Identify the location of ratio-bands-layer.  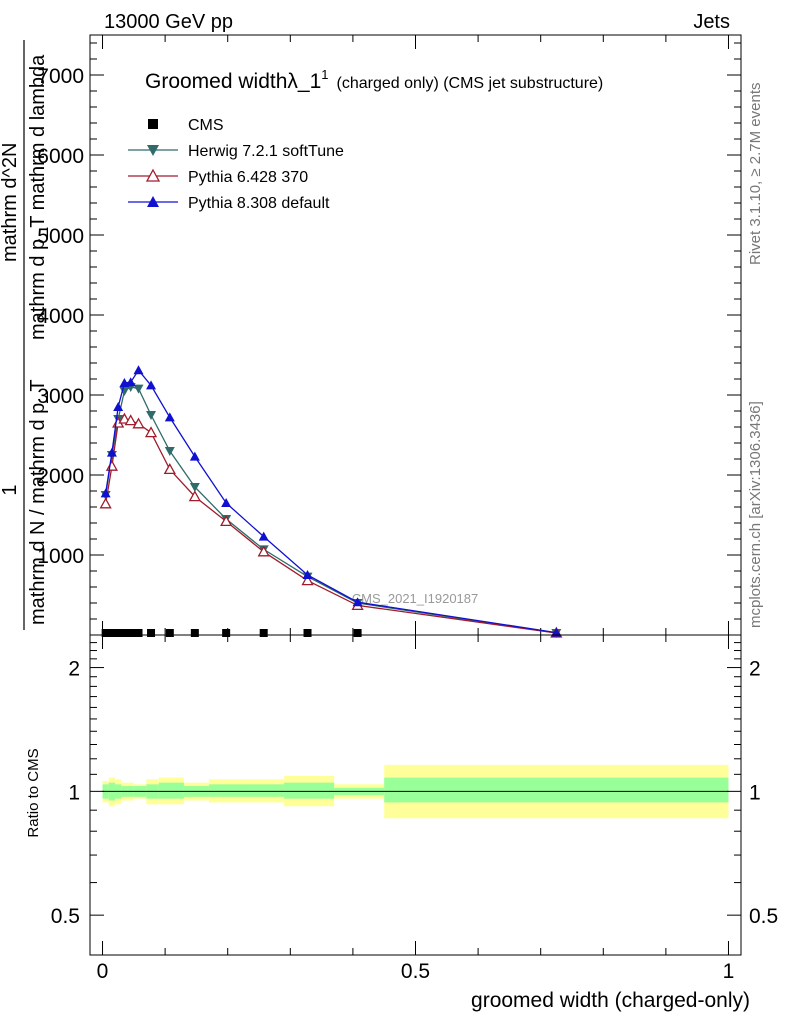
(415, 791).